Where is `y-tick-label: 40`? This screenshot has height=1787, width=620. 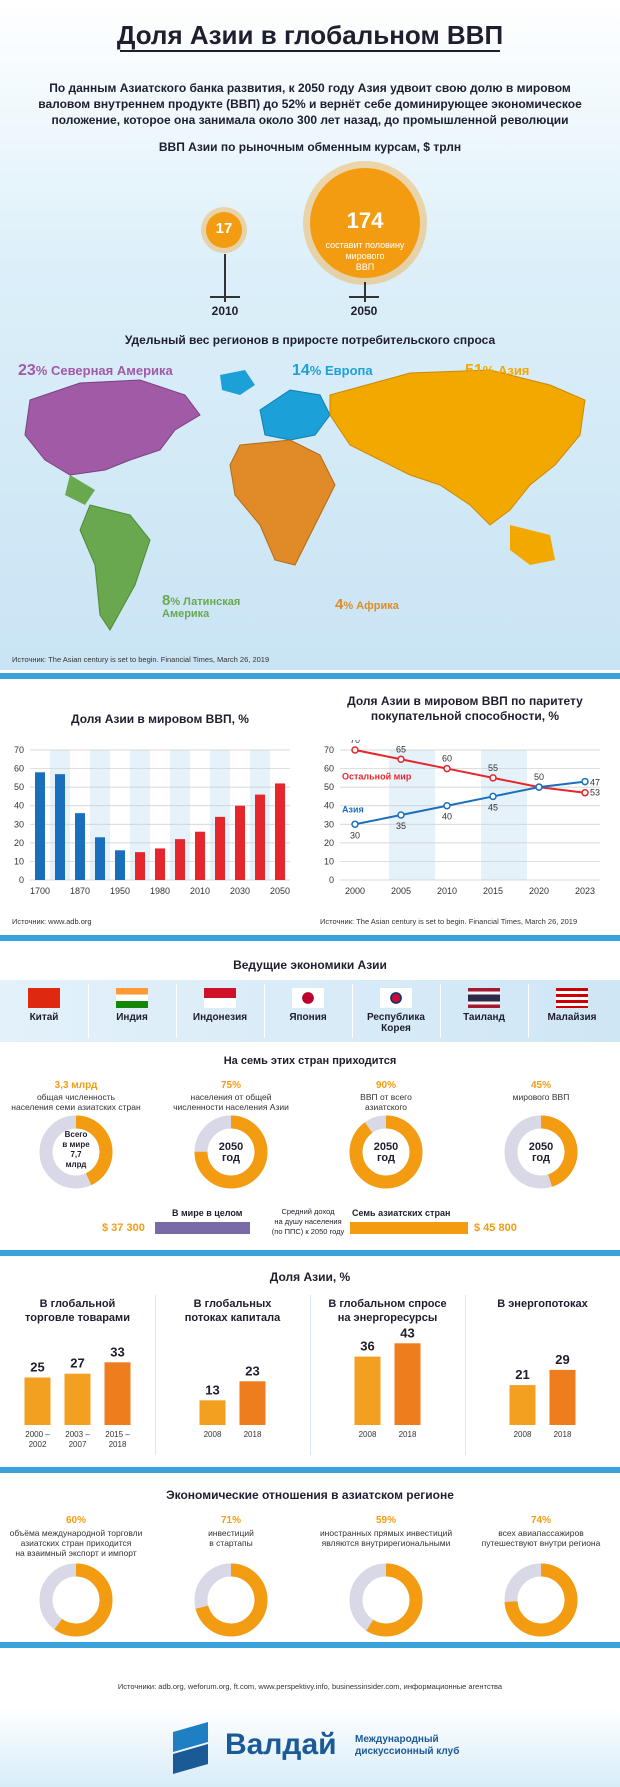
y-tick-label: 40 is located at coordinates (329, 806).